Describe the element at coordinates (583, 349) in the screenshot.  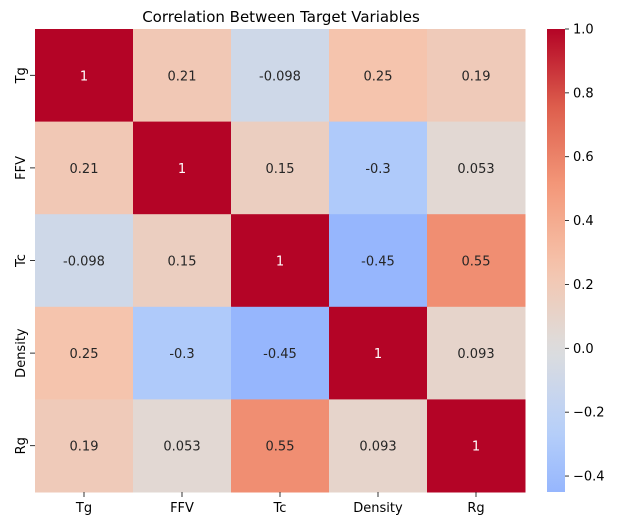
I see `colorbar-tick-label: 0.0` at that location.